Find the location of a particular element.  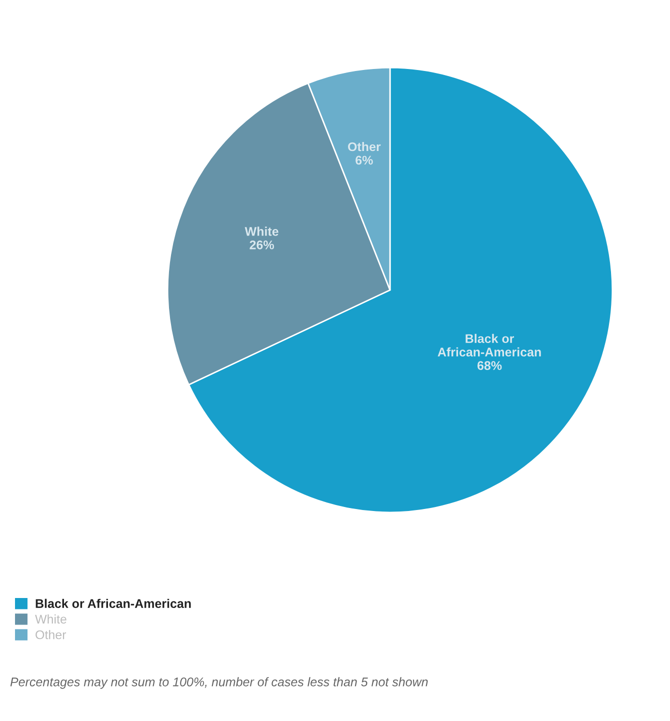

legend-label: Other is located at coordinates (51, 635).